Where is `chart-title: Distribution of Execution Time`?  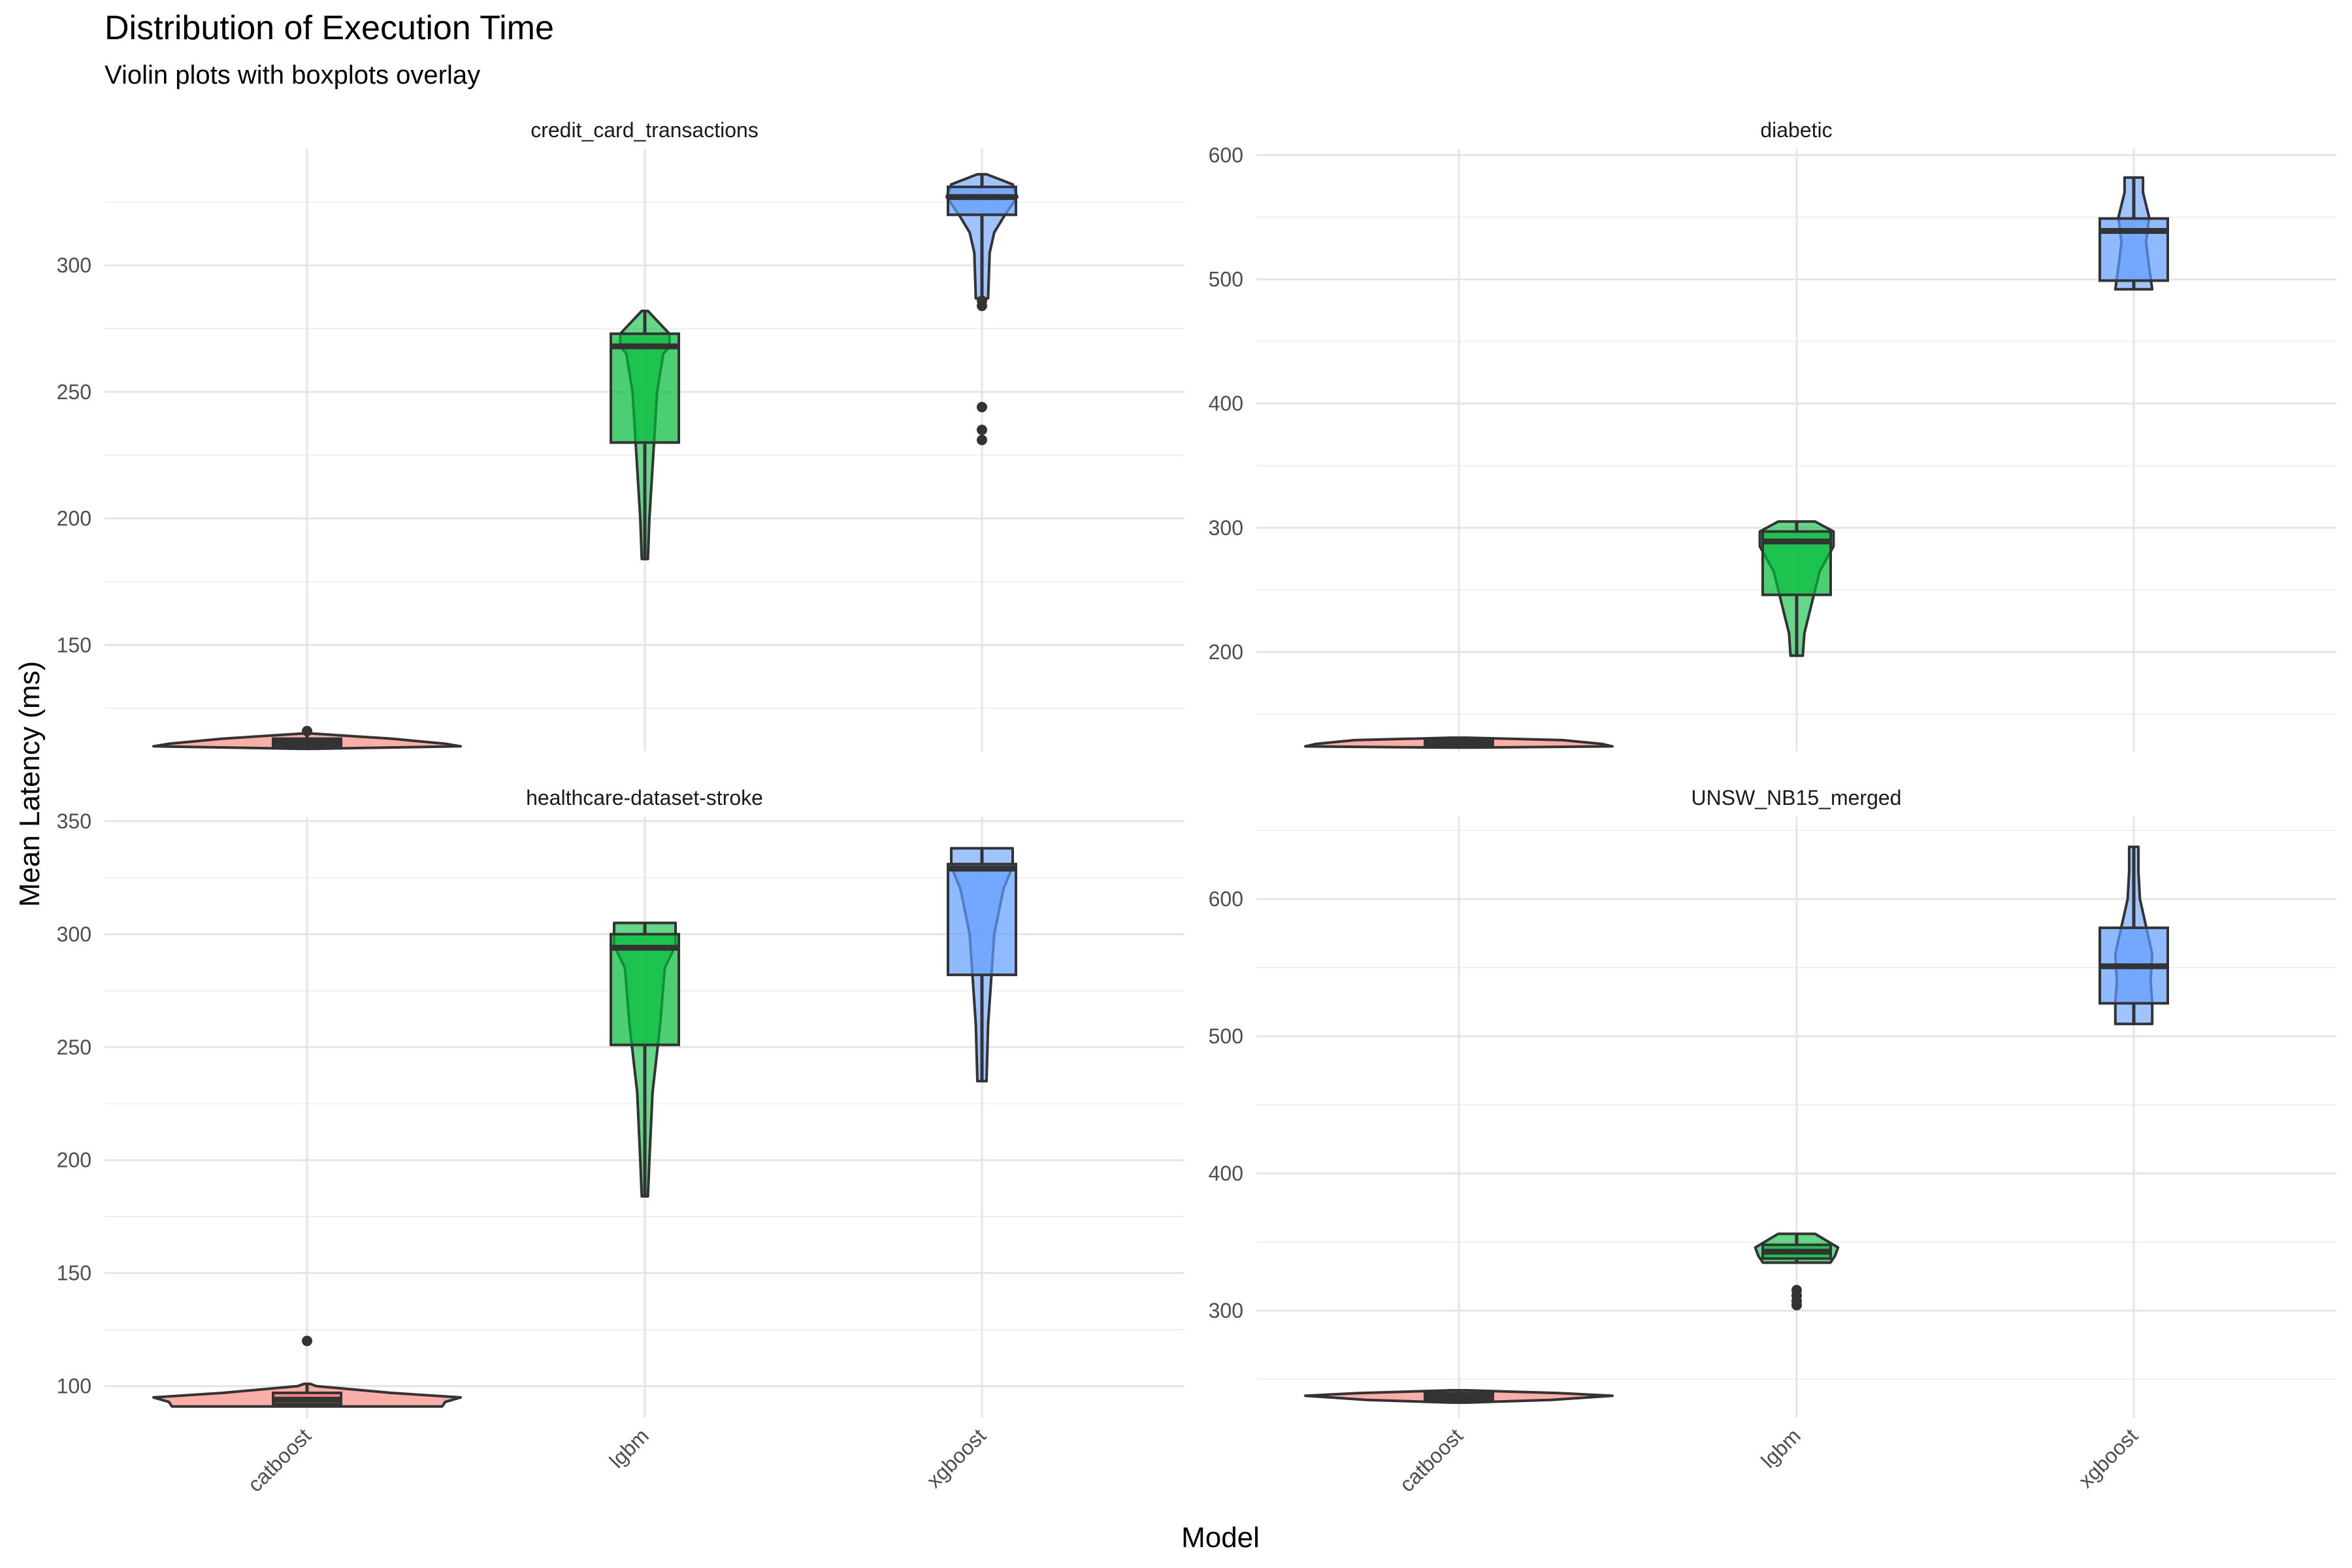 chart-title: Distribution of Execution Time is located at coordinates (329, 28).